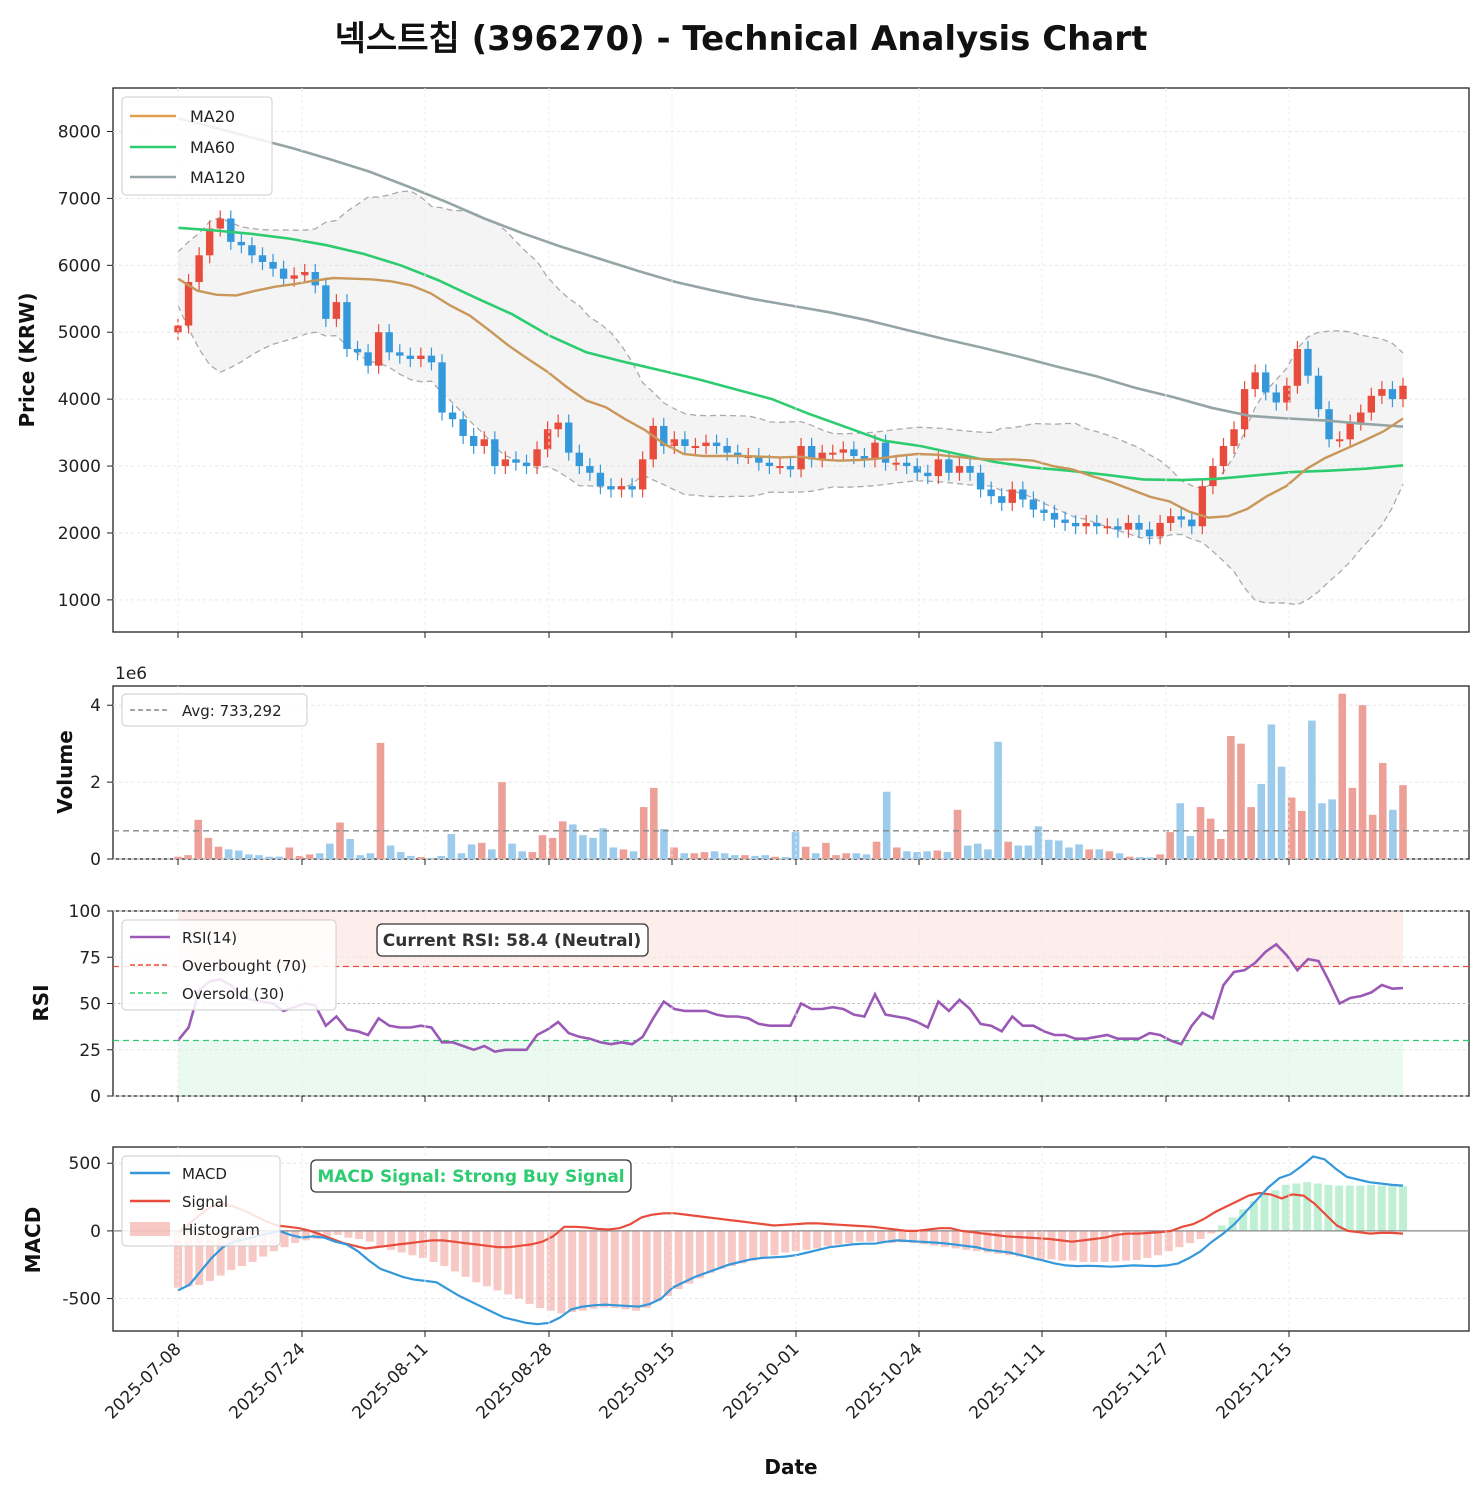 The image size is (1483, 1491). I want to click on rsi-legend-label: RSI(14), so click(209, 938).